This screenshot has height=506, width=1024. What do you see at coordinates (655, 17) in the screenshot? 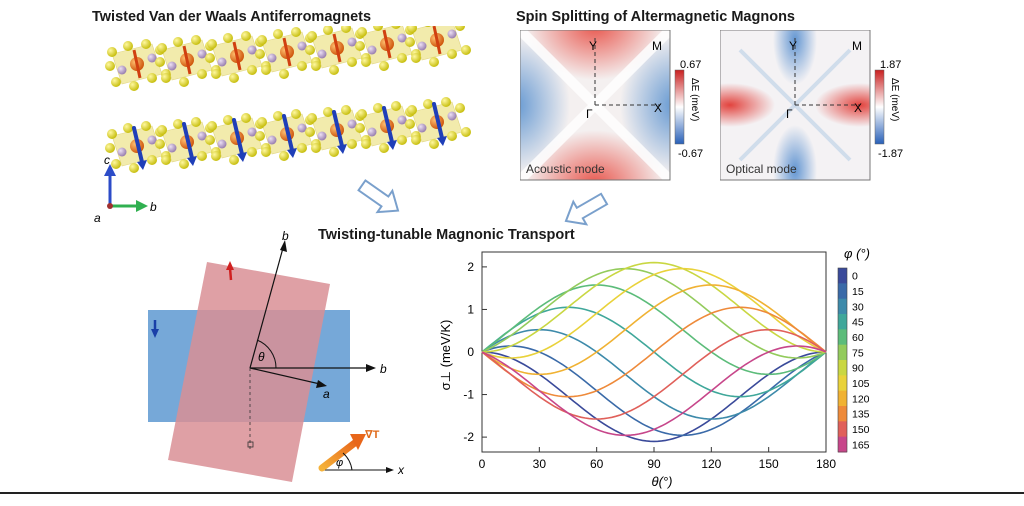
I see `splitting-title: Spin Splitting of Altermagnetic Magnons` at bounding box center [655, 17].